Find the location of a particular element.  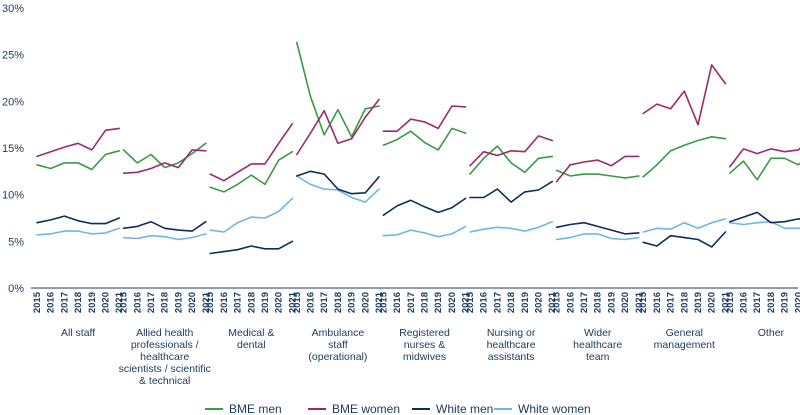

y-tick-label: 20% is located at coordinates (13, 102).